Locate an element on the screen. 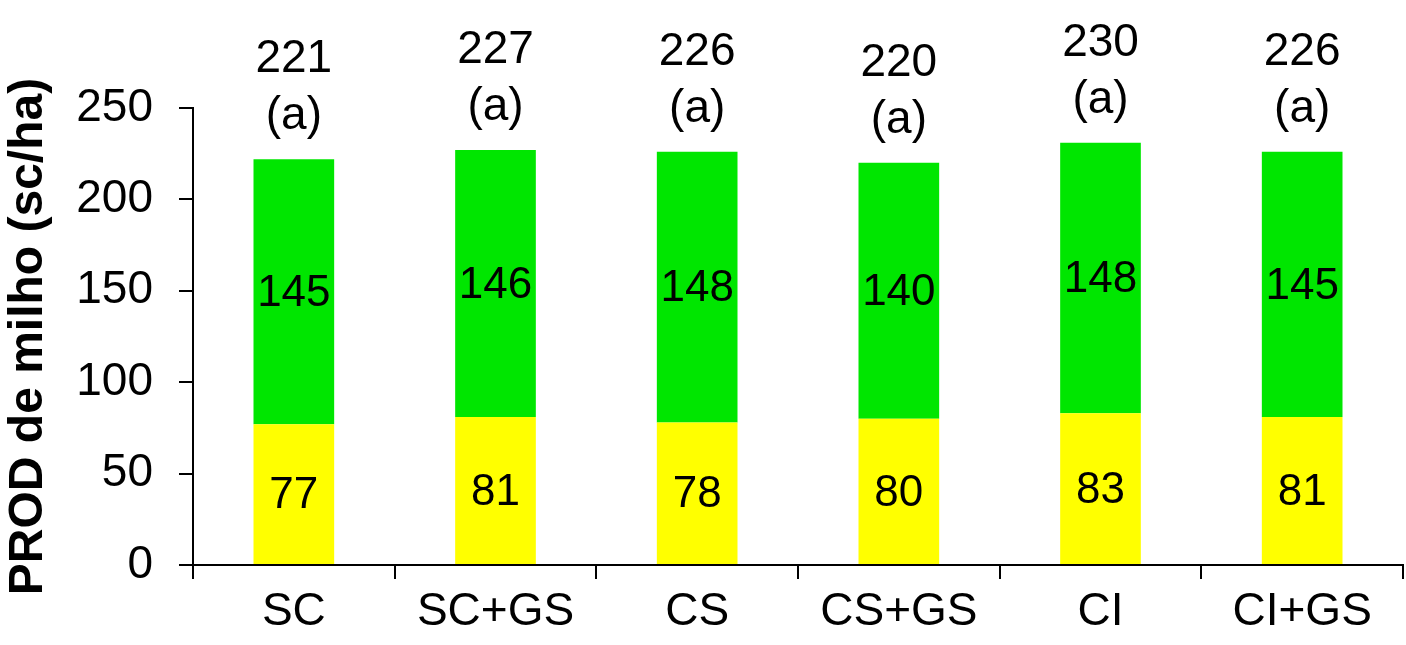 This screenshot has width=1406, height=645. y-tick-label: 100 is located at coordinates (114, 378).